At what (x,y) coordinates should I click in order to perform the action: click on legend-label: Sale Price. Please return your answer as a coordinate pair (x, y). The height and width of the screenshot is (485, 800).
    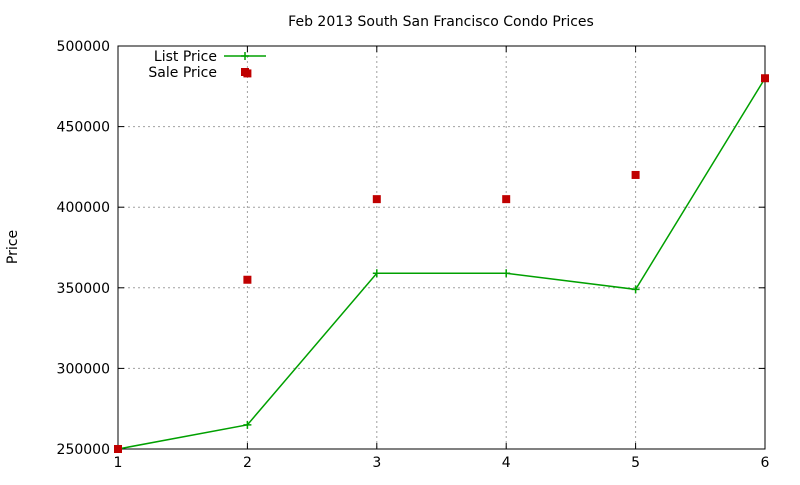
    Looking at the image, I should click on (182, 73).